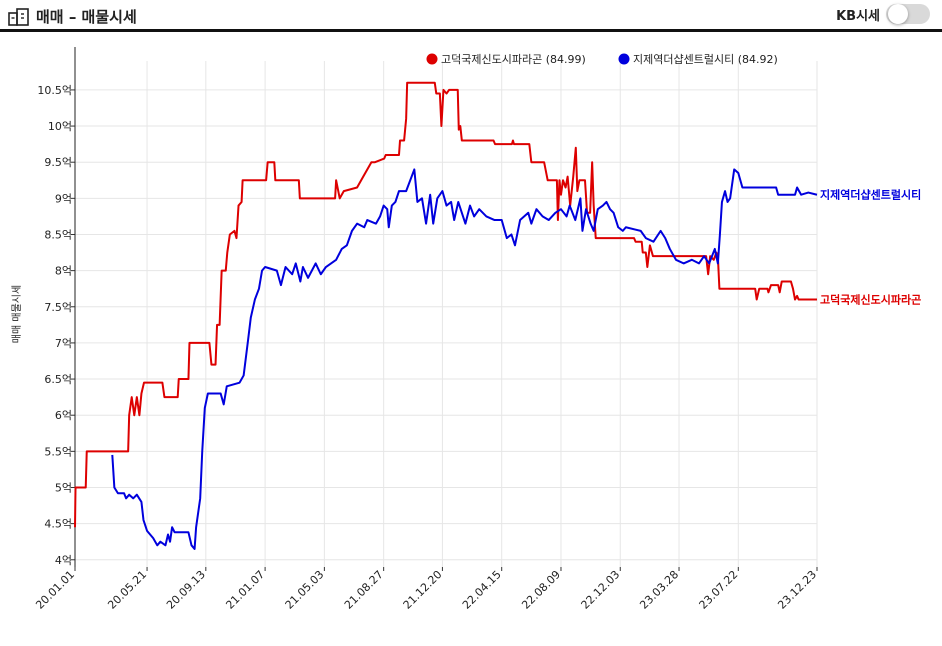  What do you see at coordinates (883, 14) in the screenshot?
I see `kb-price-toggle-group: KB시세` at bounding box center [883, 14].